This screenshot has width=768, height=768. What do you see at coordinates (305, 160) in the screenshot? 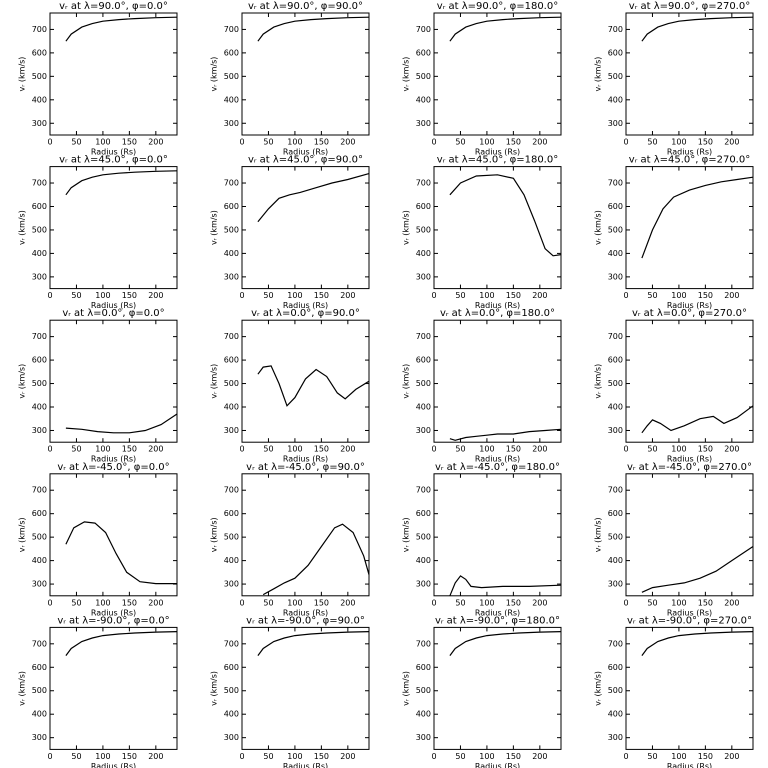
I see `chart-title: vᵣ at λ=45.0°, φ=90.0°` at bounding box center [305, 160].